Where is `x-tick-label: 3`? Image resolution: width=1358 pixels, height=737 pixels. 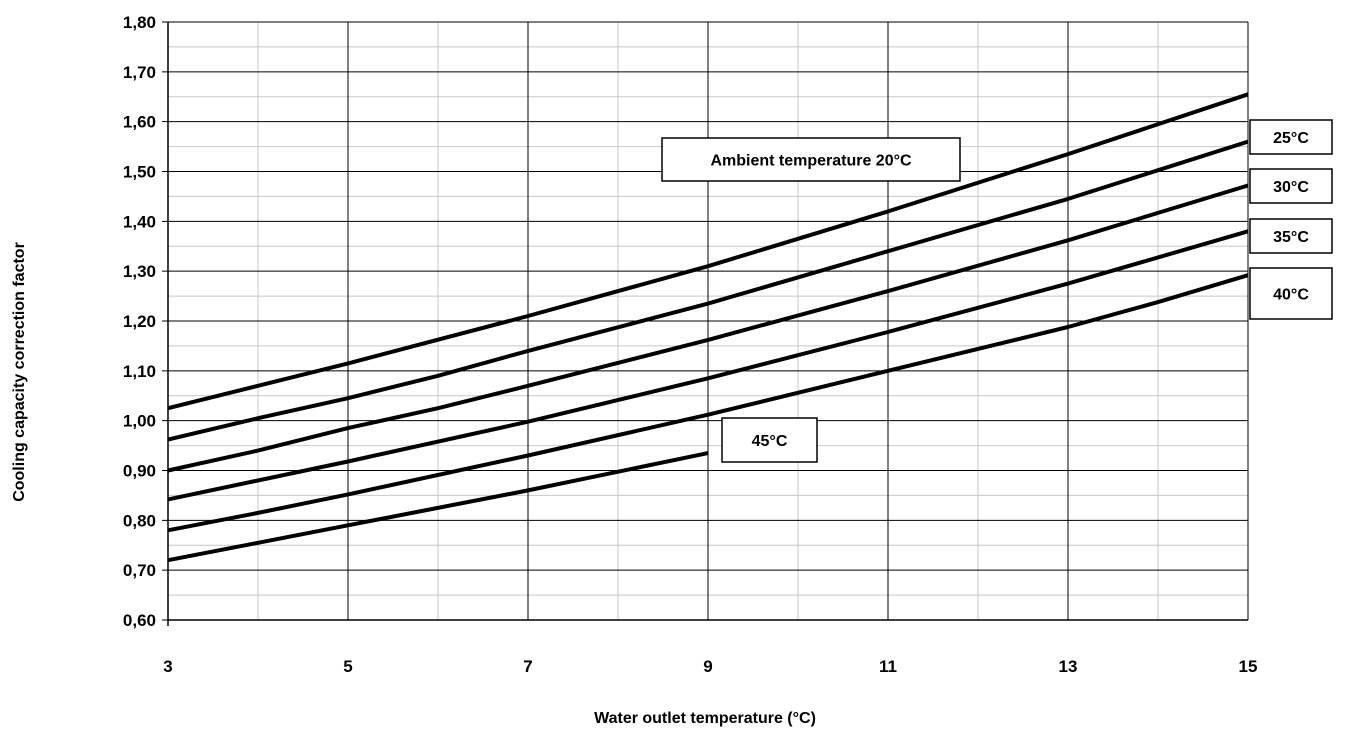
x-tick-label: 3 is located at coordinates (167, 666).